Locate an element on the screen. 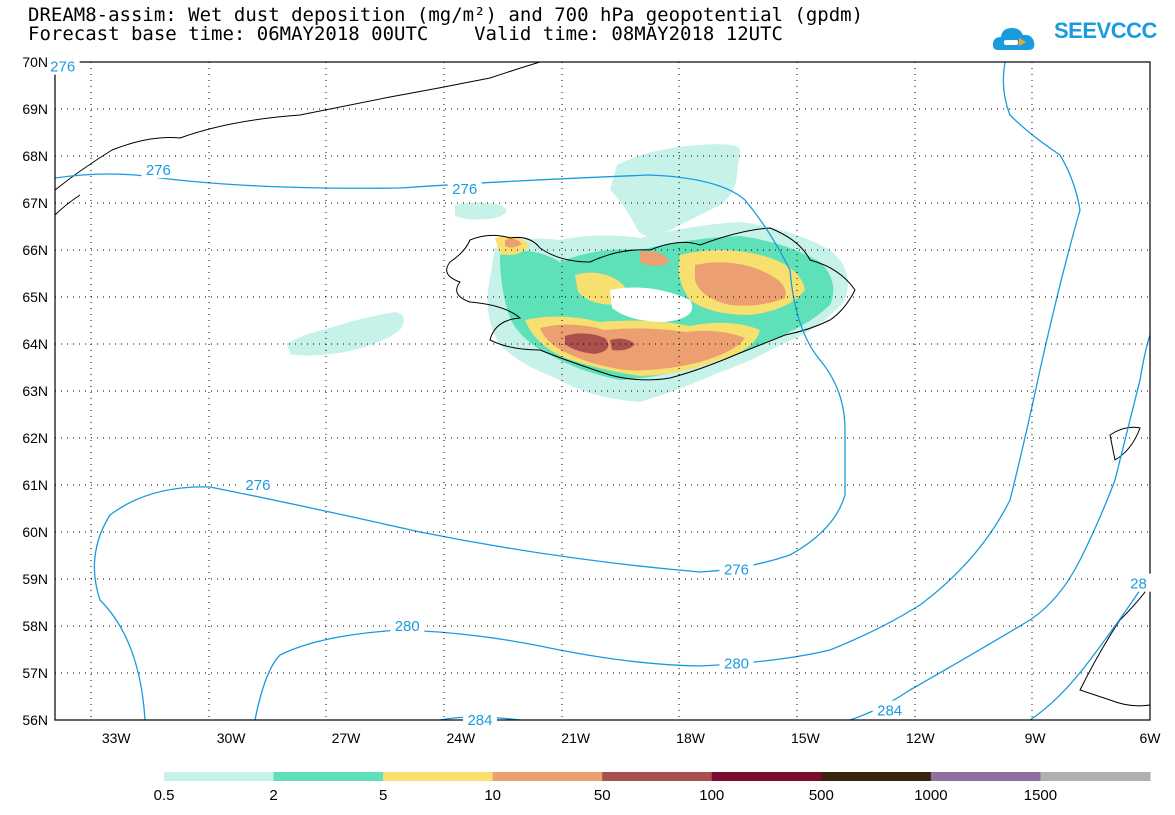 Image resolution: width=1175 pixels, height=815 pixels. longitude-label: 12W is located at coordinates (921, 738).